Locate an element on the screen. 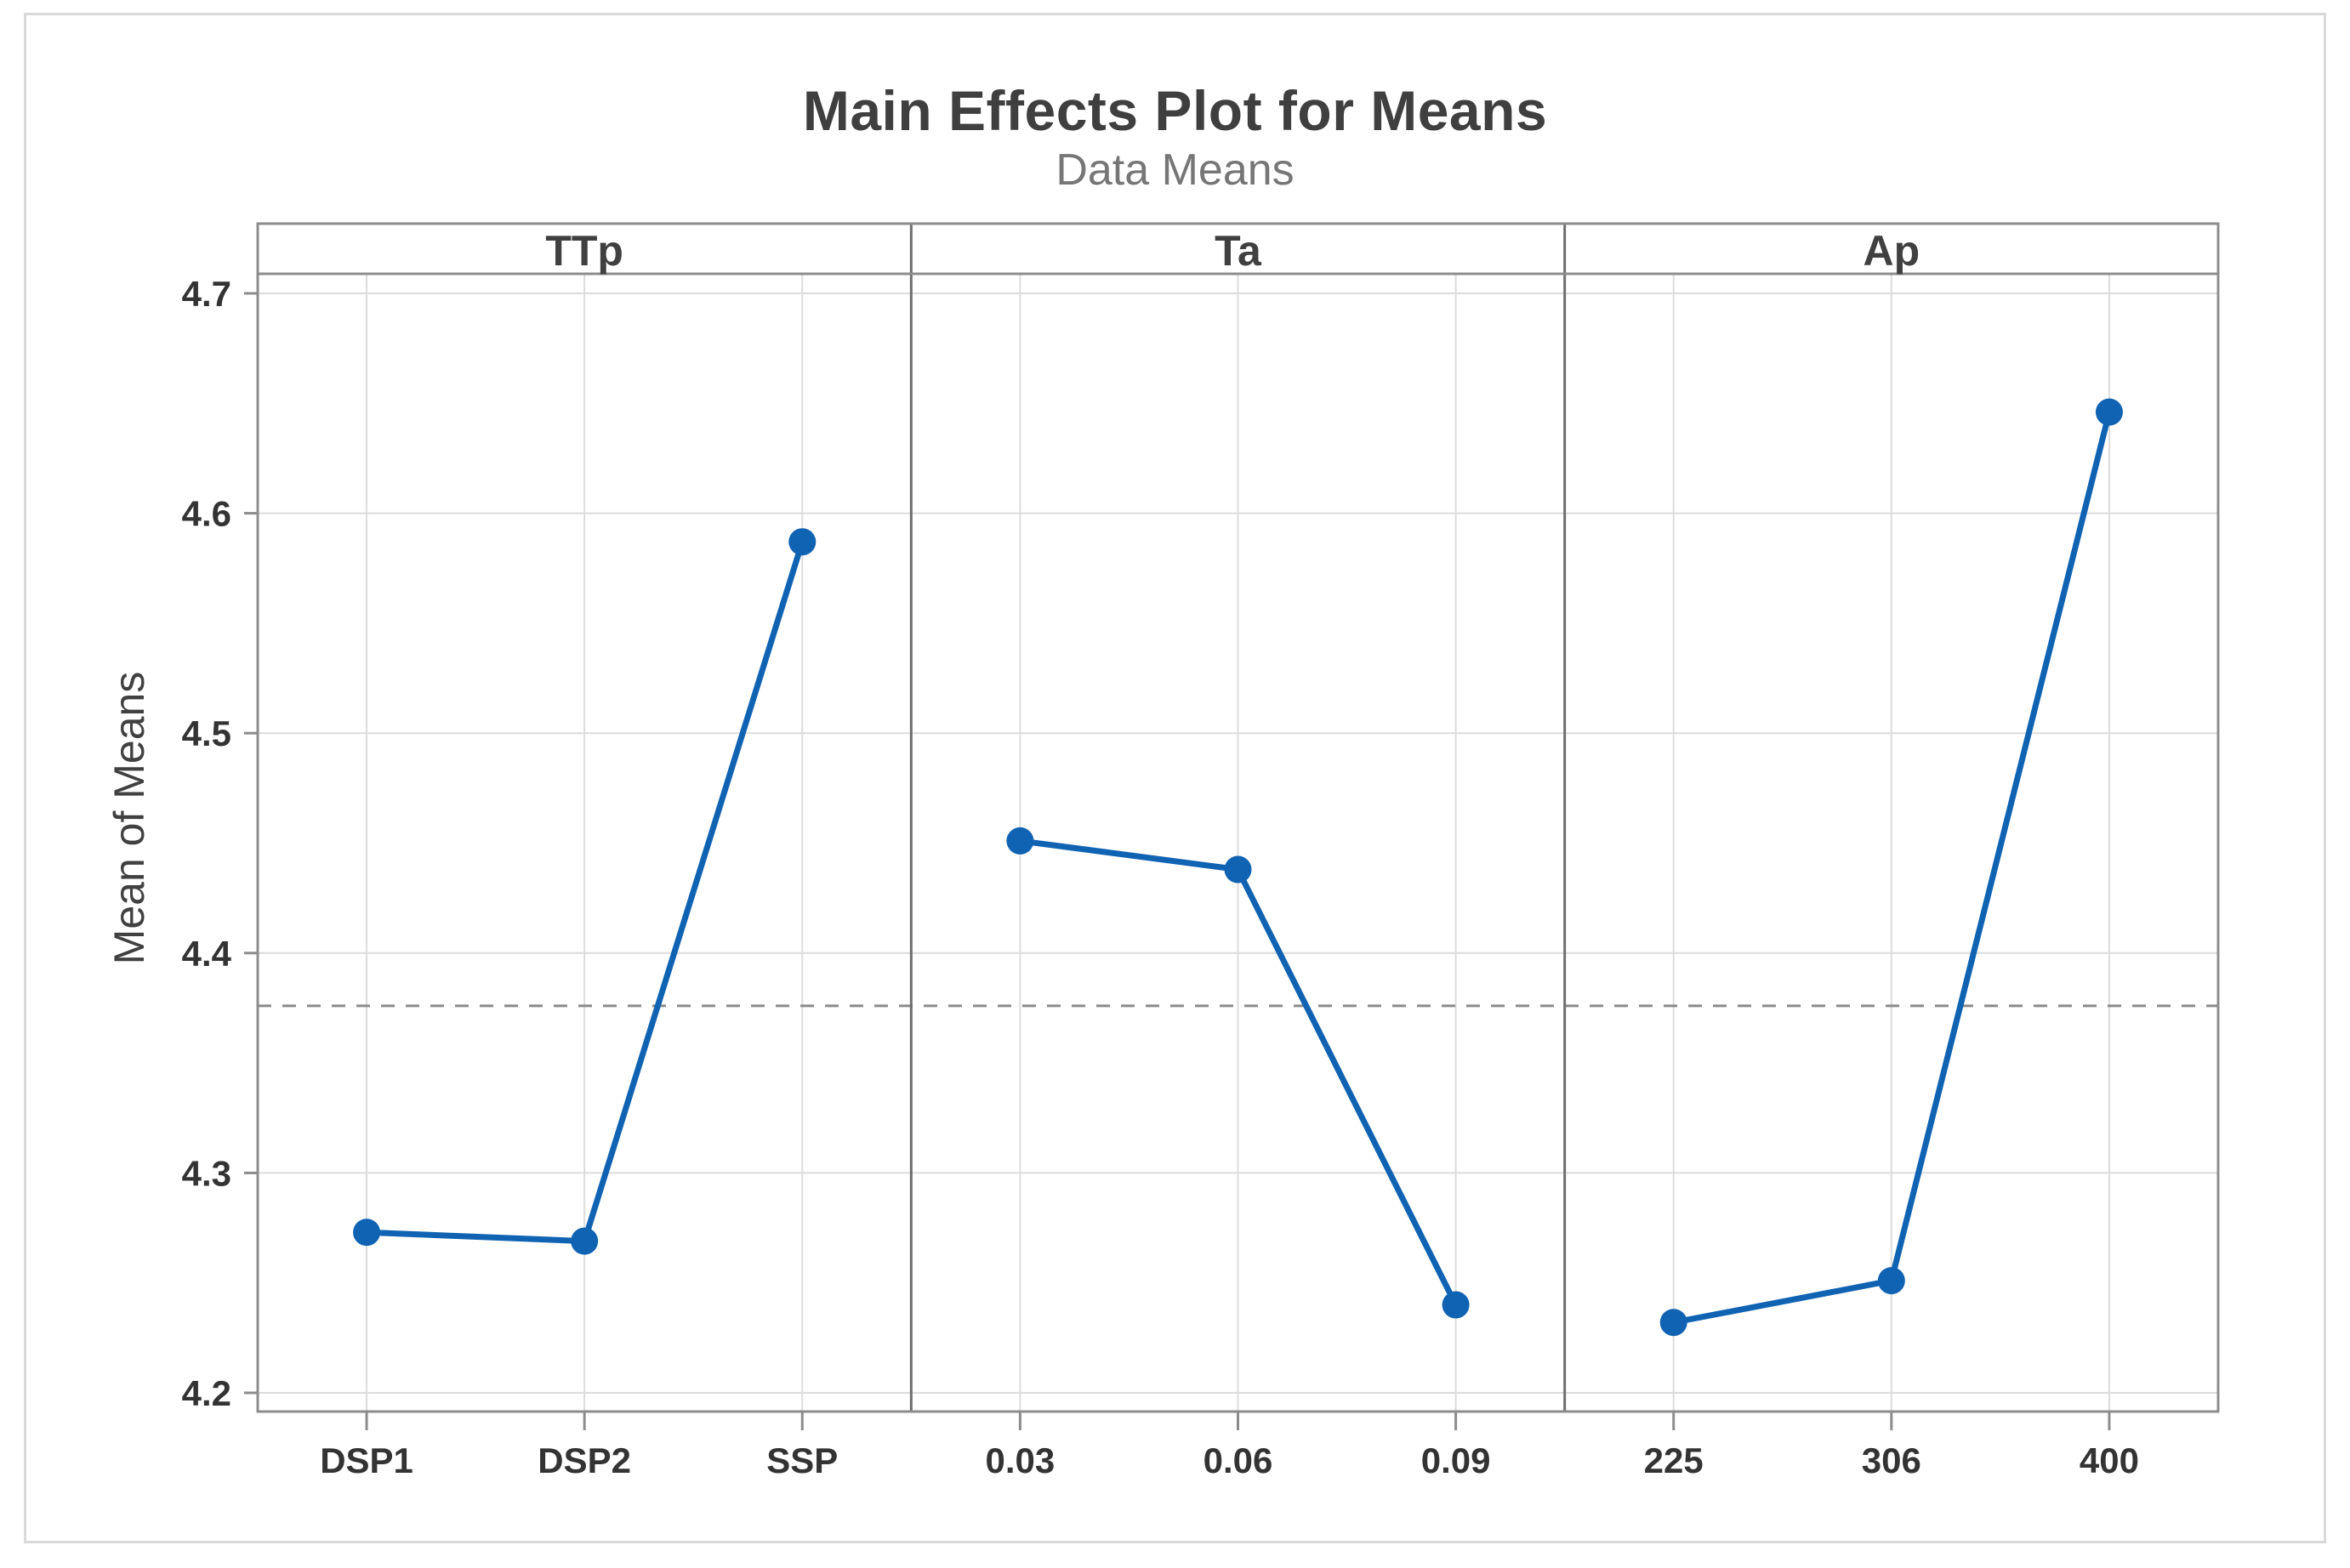 Image resolution: width=2350 pixels, height=1568 pixels. y-tick-label: 4.3 is located at coordinates (206, 1173).